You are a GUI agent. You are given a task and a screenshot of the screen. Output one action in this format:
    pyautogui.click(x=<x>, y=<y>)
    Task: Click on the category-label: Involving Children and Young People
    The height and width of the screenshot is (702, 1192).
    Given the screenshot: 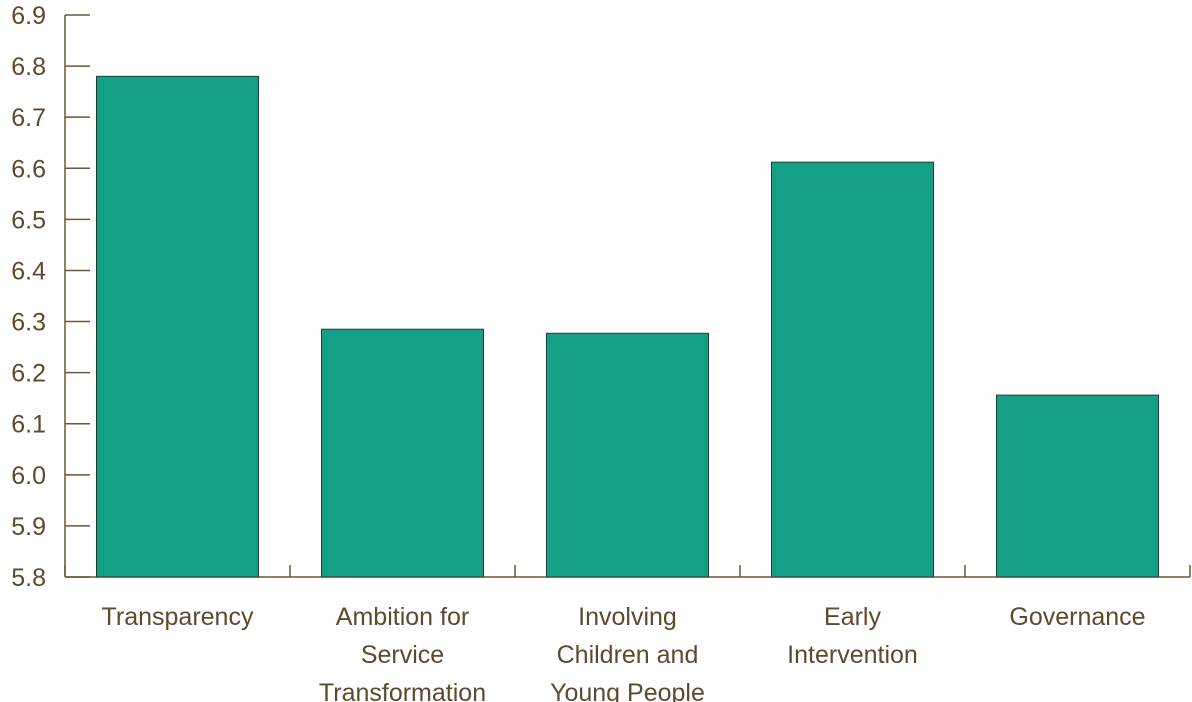 What is the action you would take?
    pyautogui.click(x=627, y=652)
    